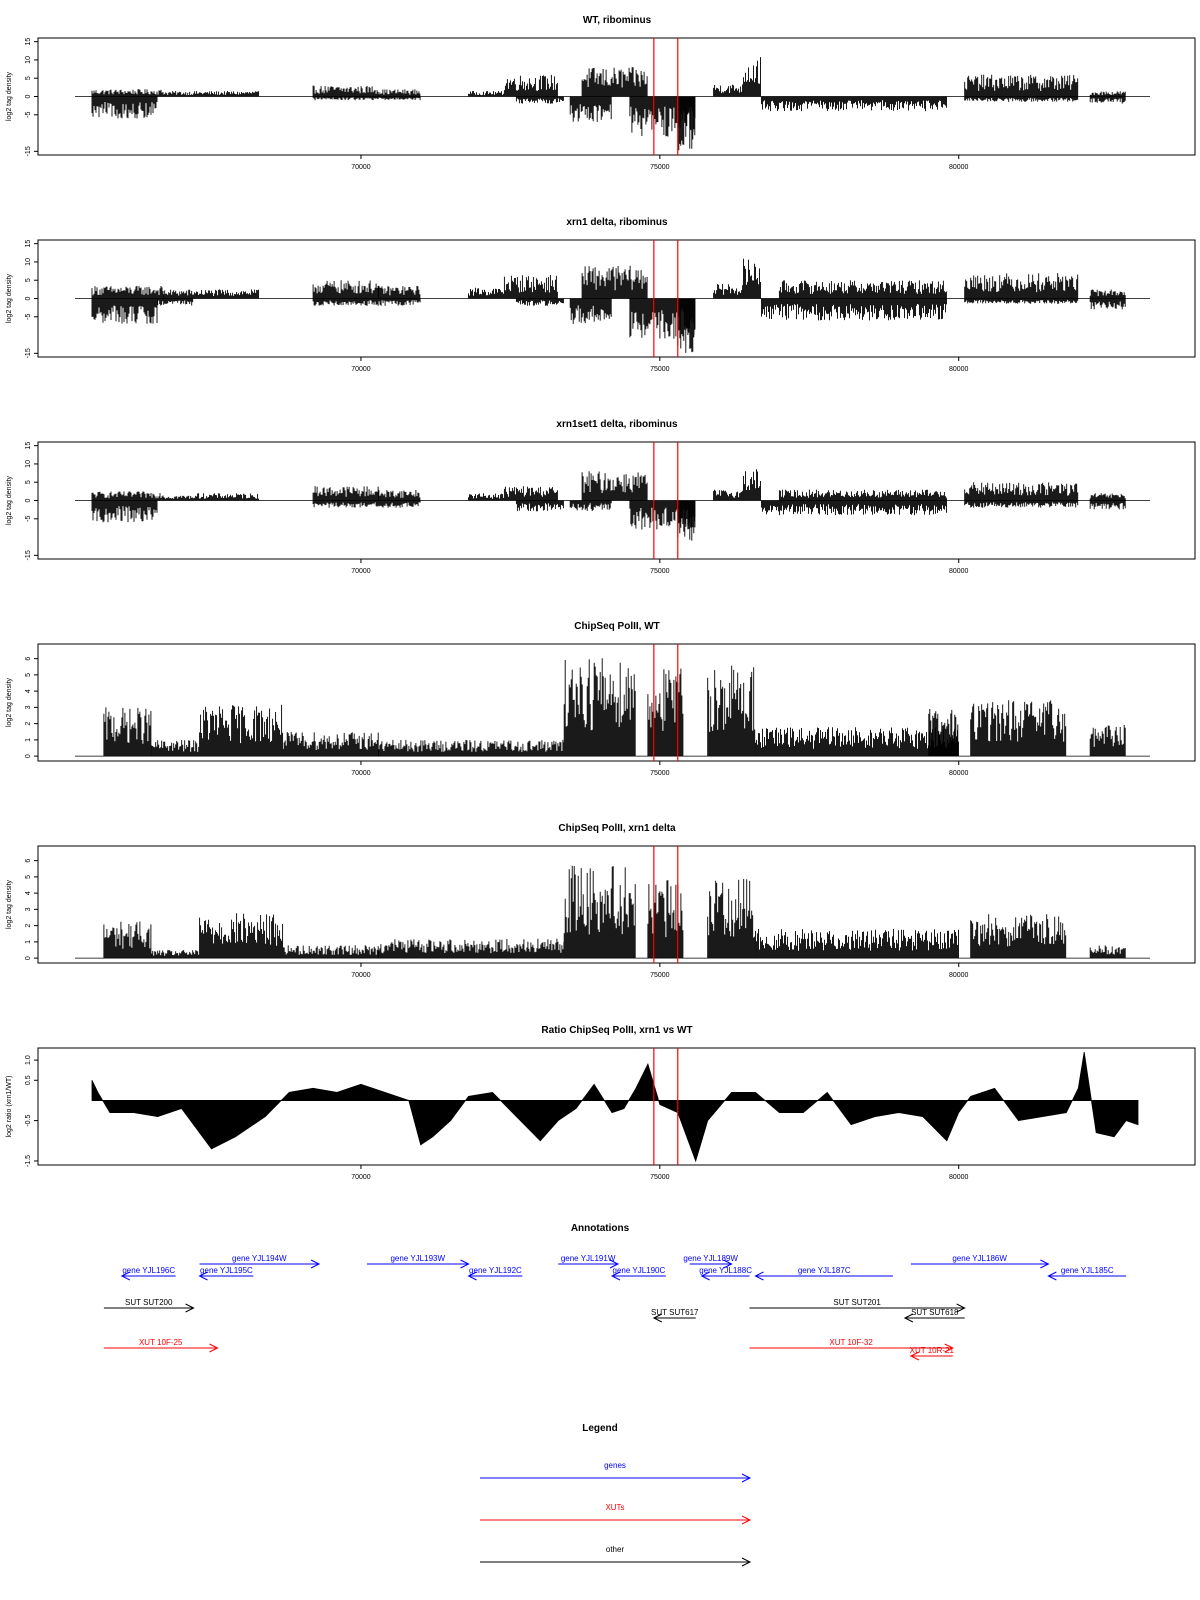 The height and width of the screenshot is (1600, 1200). What do you see at coordinates (28, 262) in the screenshot?
I see `y-tick-label: 10` at bounding box center [28, 262].